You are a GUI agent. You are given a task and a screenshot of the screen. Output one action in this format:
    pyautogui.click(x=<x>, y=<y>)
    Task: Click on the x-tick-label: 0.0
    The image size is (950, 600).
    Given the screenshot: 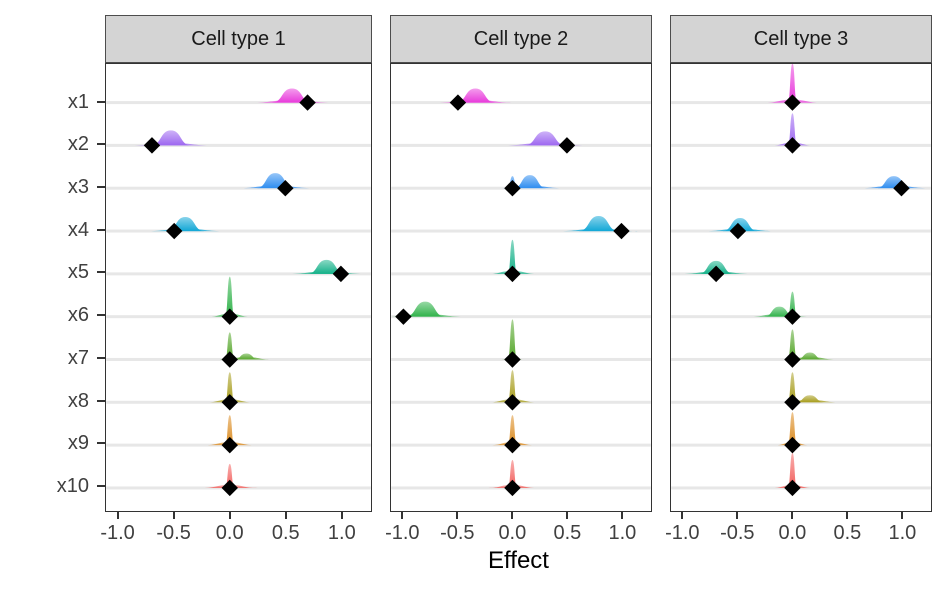 What is the action you would take?
    pyautogui.click(x=792, y=533)
    